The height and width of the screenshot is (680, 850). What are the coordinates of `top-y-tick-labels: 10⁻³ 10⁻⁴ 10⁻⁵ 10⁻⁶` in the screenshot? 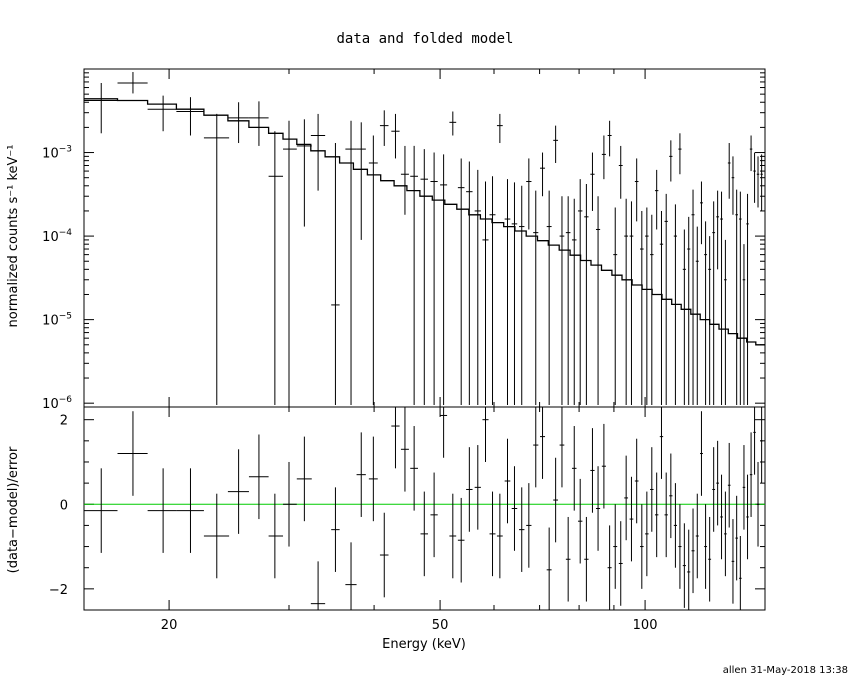 It's located at (57, 279).